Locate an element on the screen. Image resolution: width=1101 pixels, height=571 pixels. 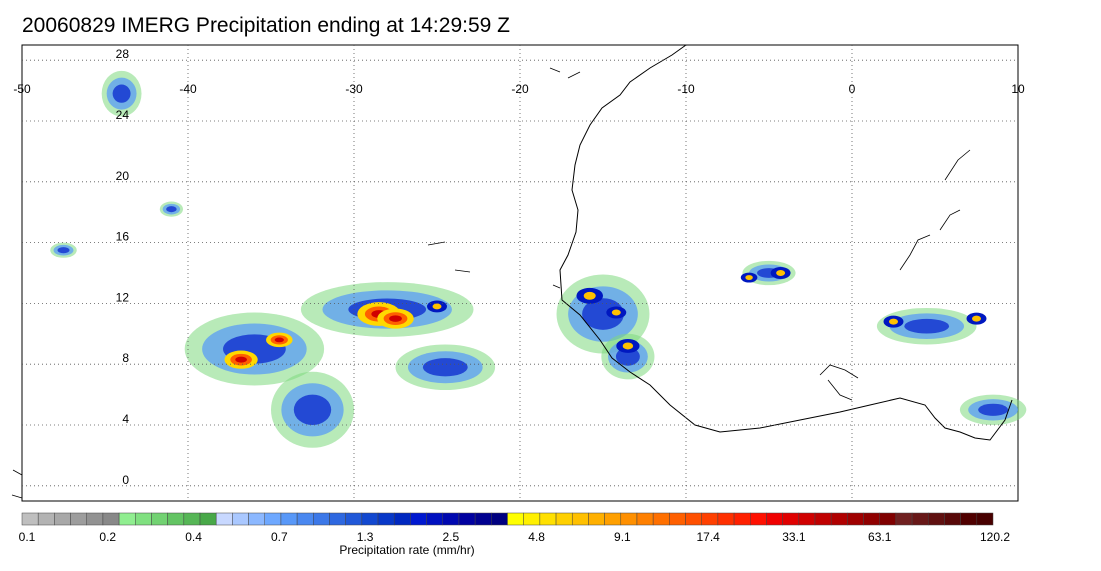
lat-tick-label: 4 is located at coordinates (125, 419).